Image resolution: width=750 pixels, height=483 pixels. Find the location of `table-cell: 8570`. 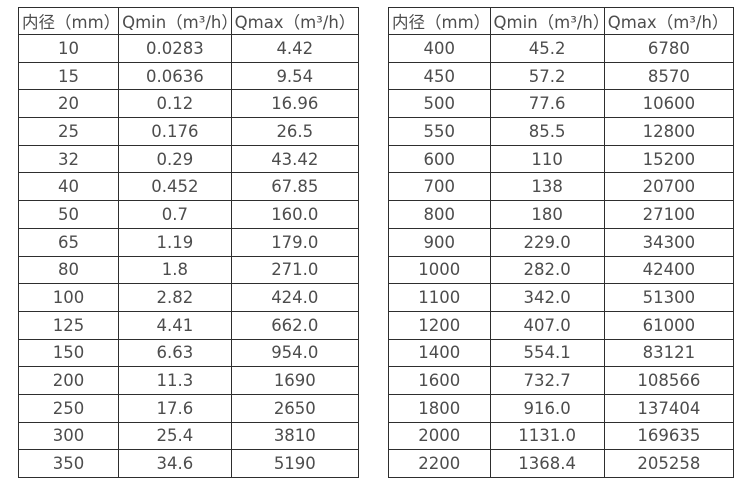

table-cell: 8570 is located at coordinates (669, 76).